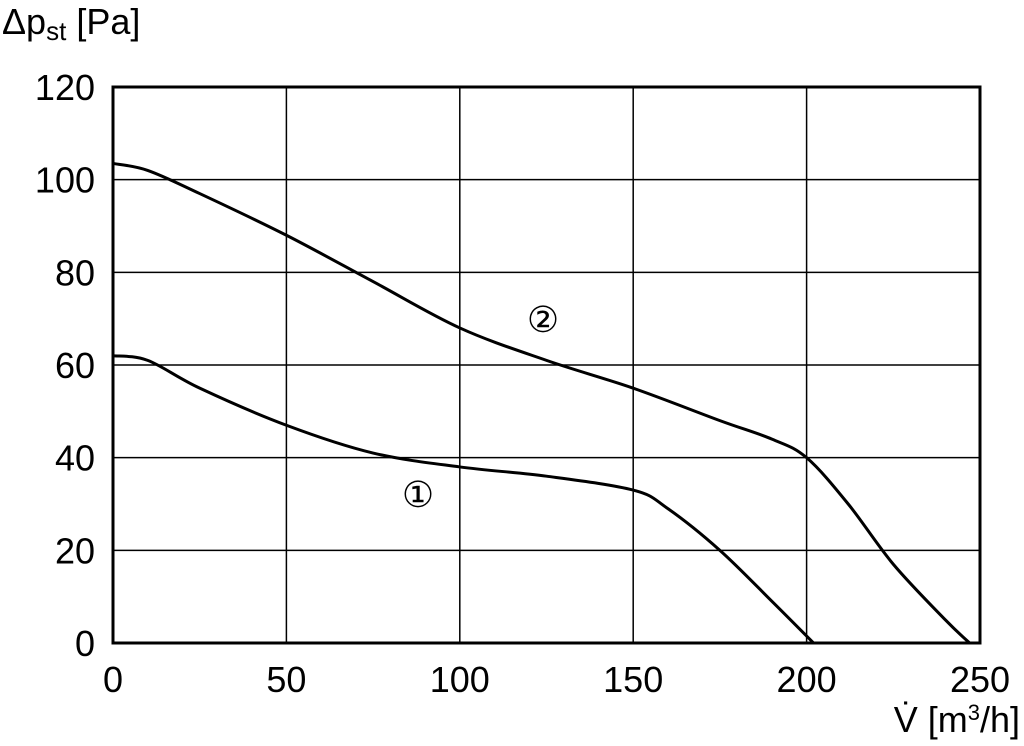 The width and height of the screenshot is (1024, 746). Describe the element at coordinates (807, 679) in the screenshot. I see `x-tick-label: 200` at that location.